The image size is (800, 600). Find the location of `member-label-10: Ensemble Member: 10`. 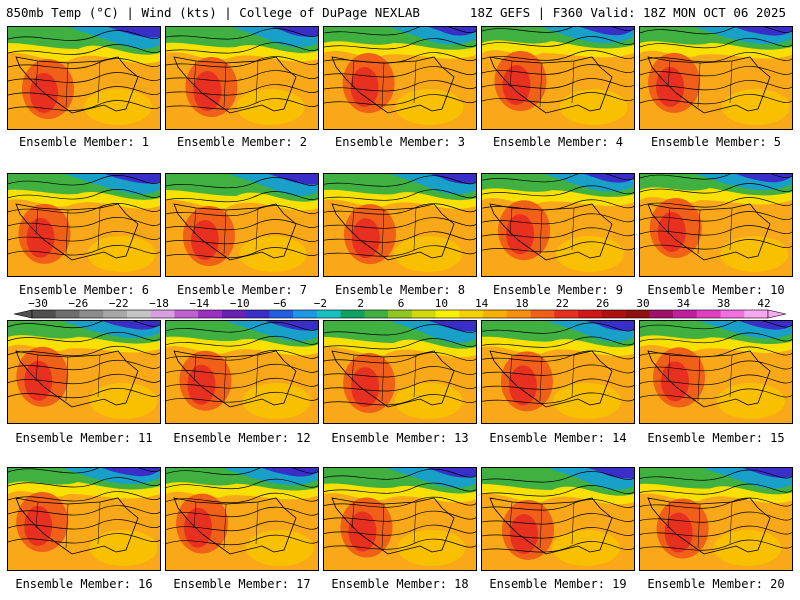

member-label-10: Ensemble Member: 10 is located at coordinates (716, 290).